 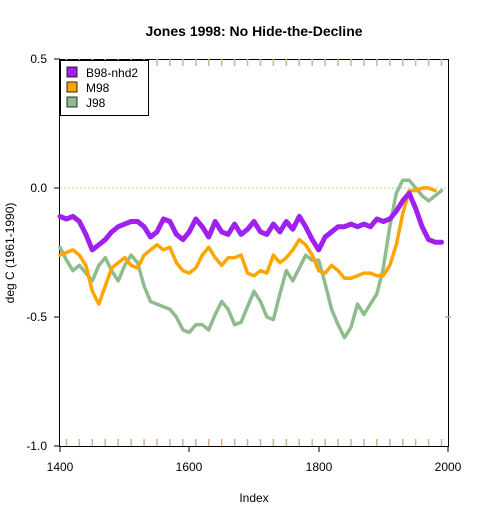 I want to click on chart-title: Jones 1998: No Hide-the-Decline, so click(x=253, y=31).